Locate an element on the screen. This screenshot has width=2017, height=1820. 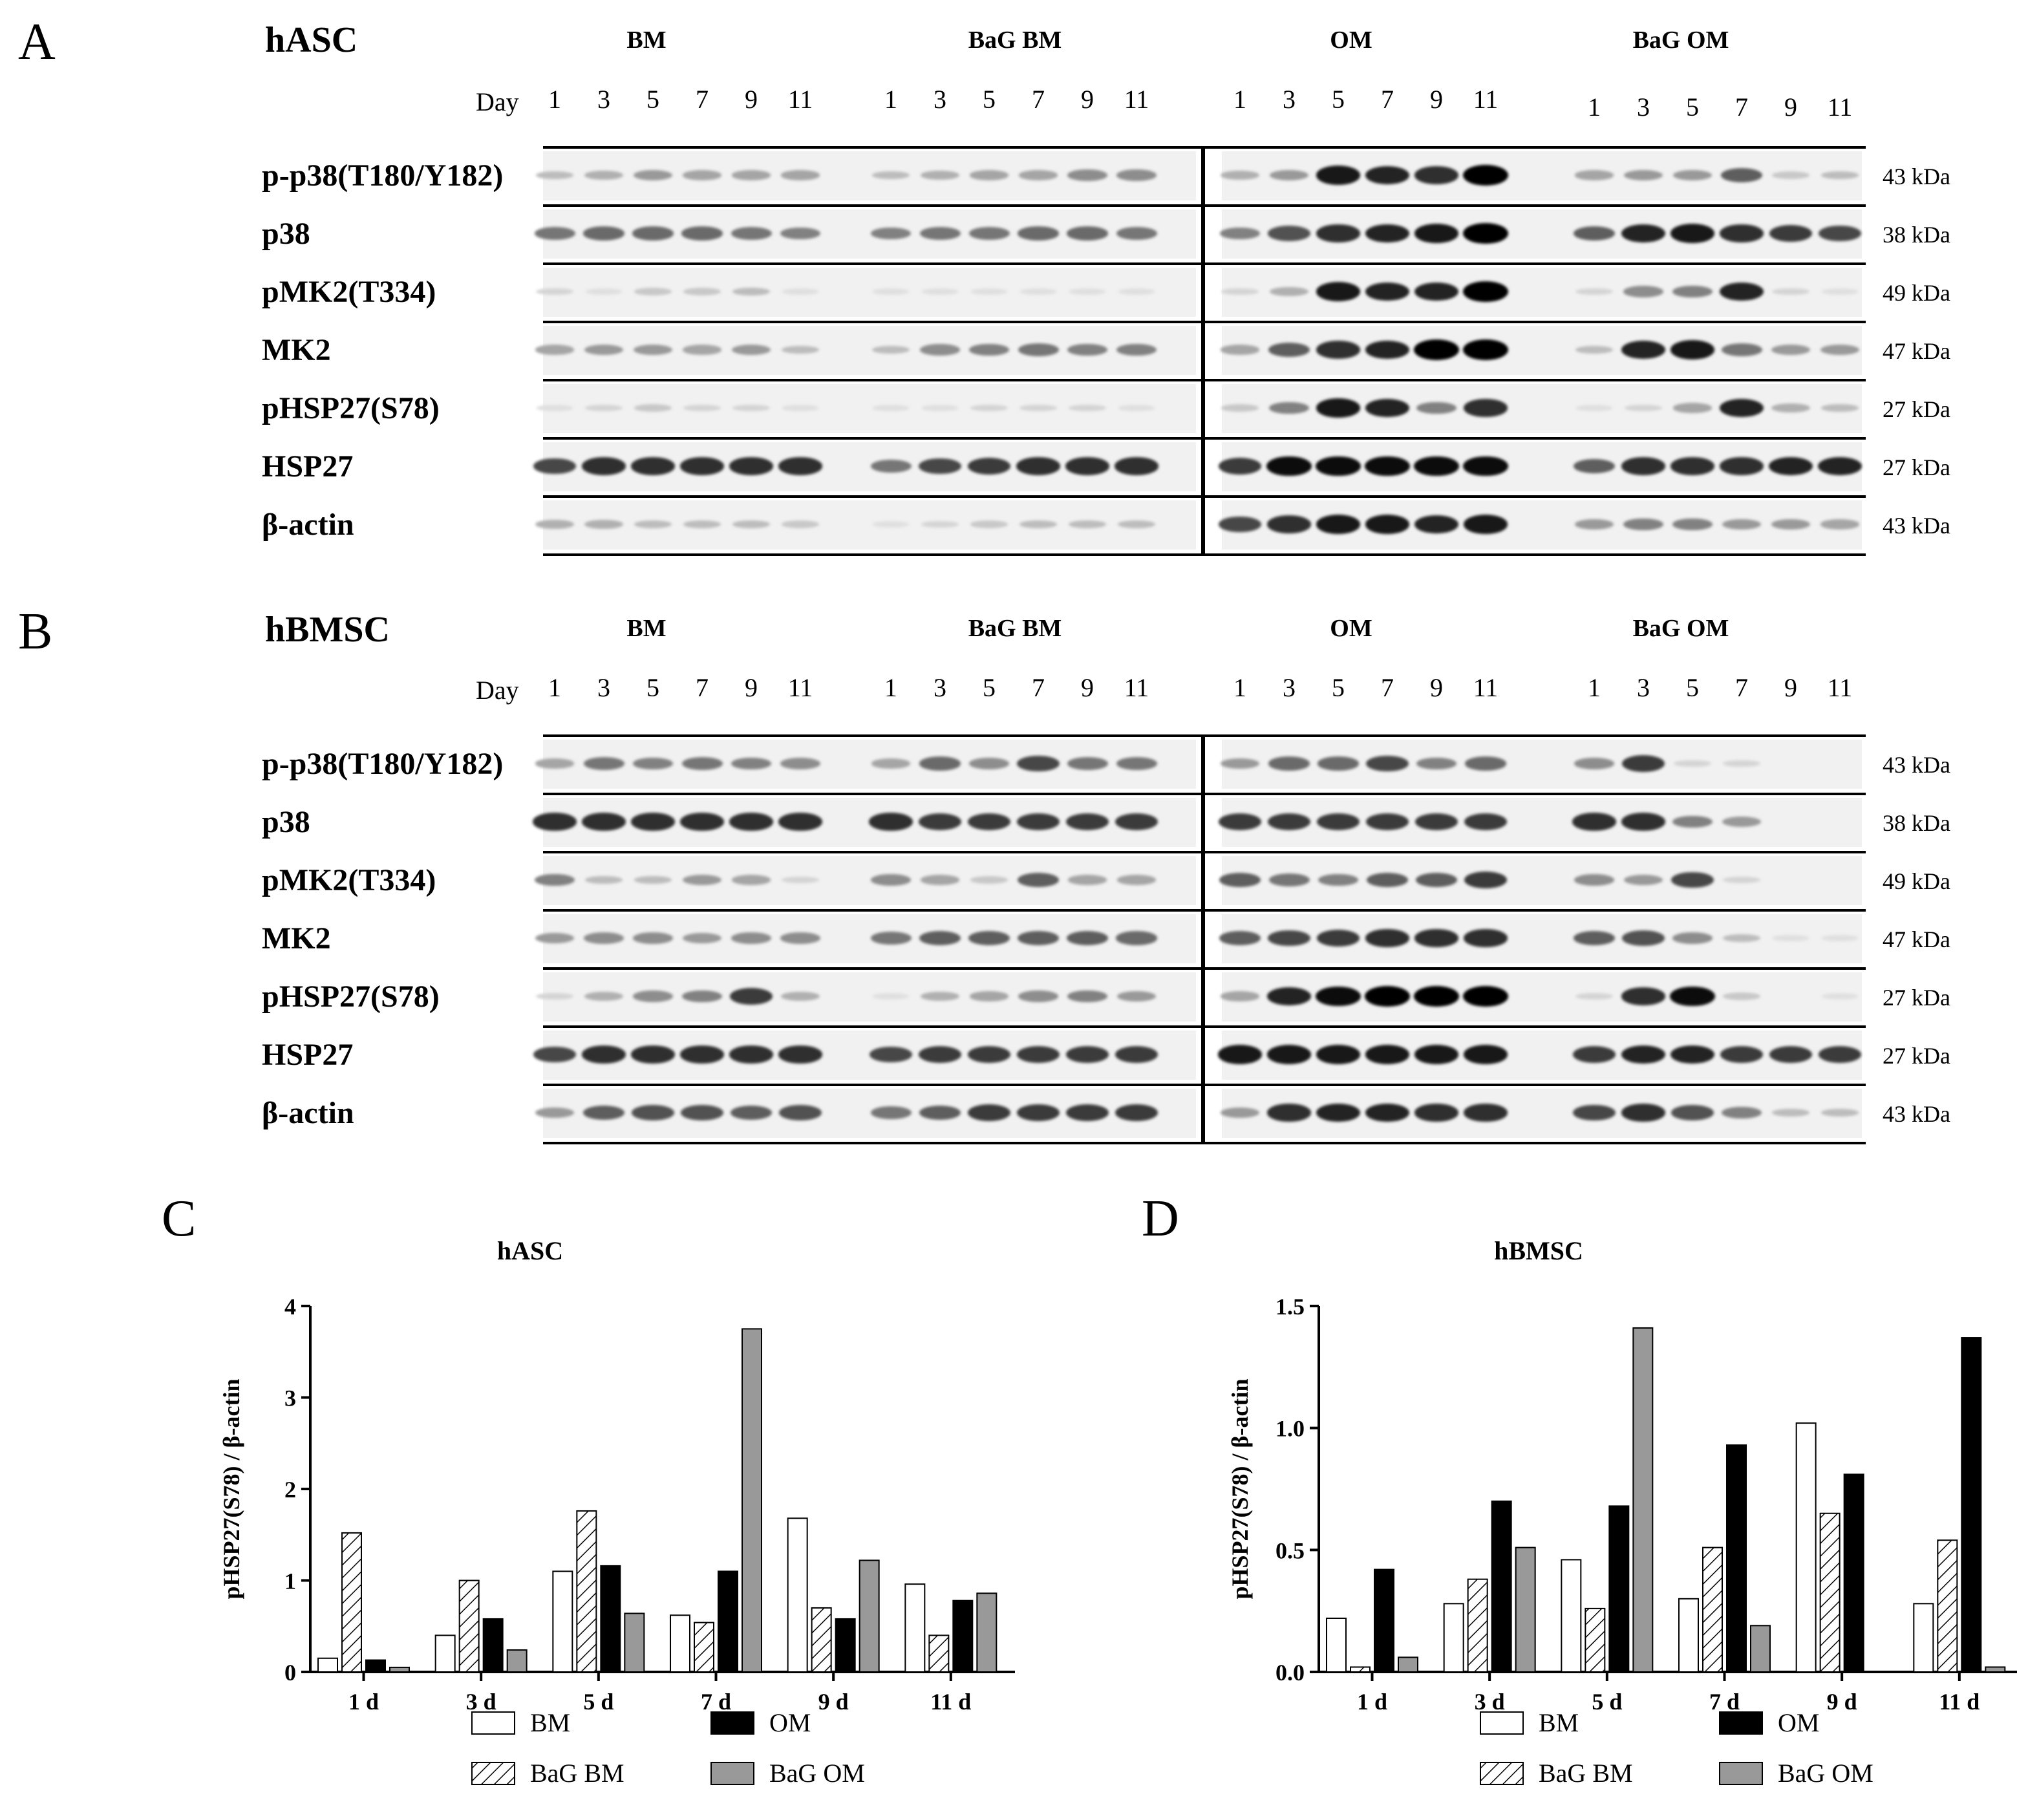
y-tick-label: 1.0 is located at coordinates (1290, 1429).